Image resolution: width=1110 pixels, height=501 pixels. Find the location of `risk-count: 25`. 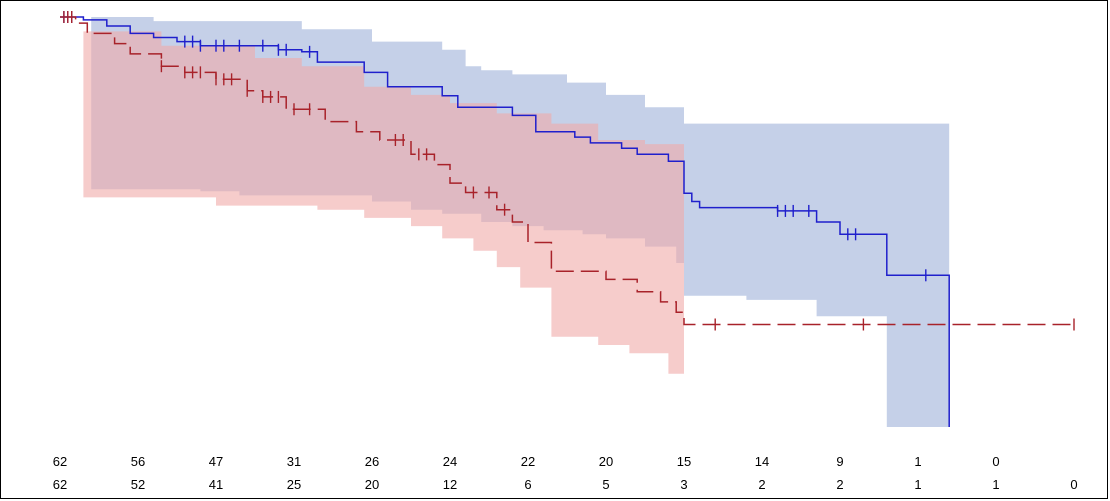

risk-count: 25 is located at coordinates (294, 484).